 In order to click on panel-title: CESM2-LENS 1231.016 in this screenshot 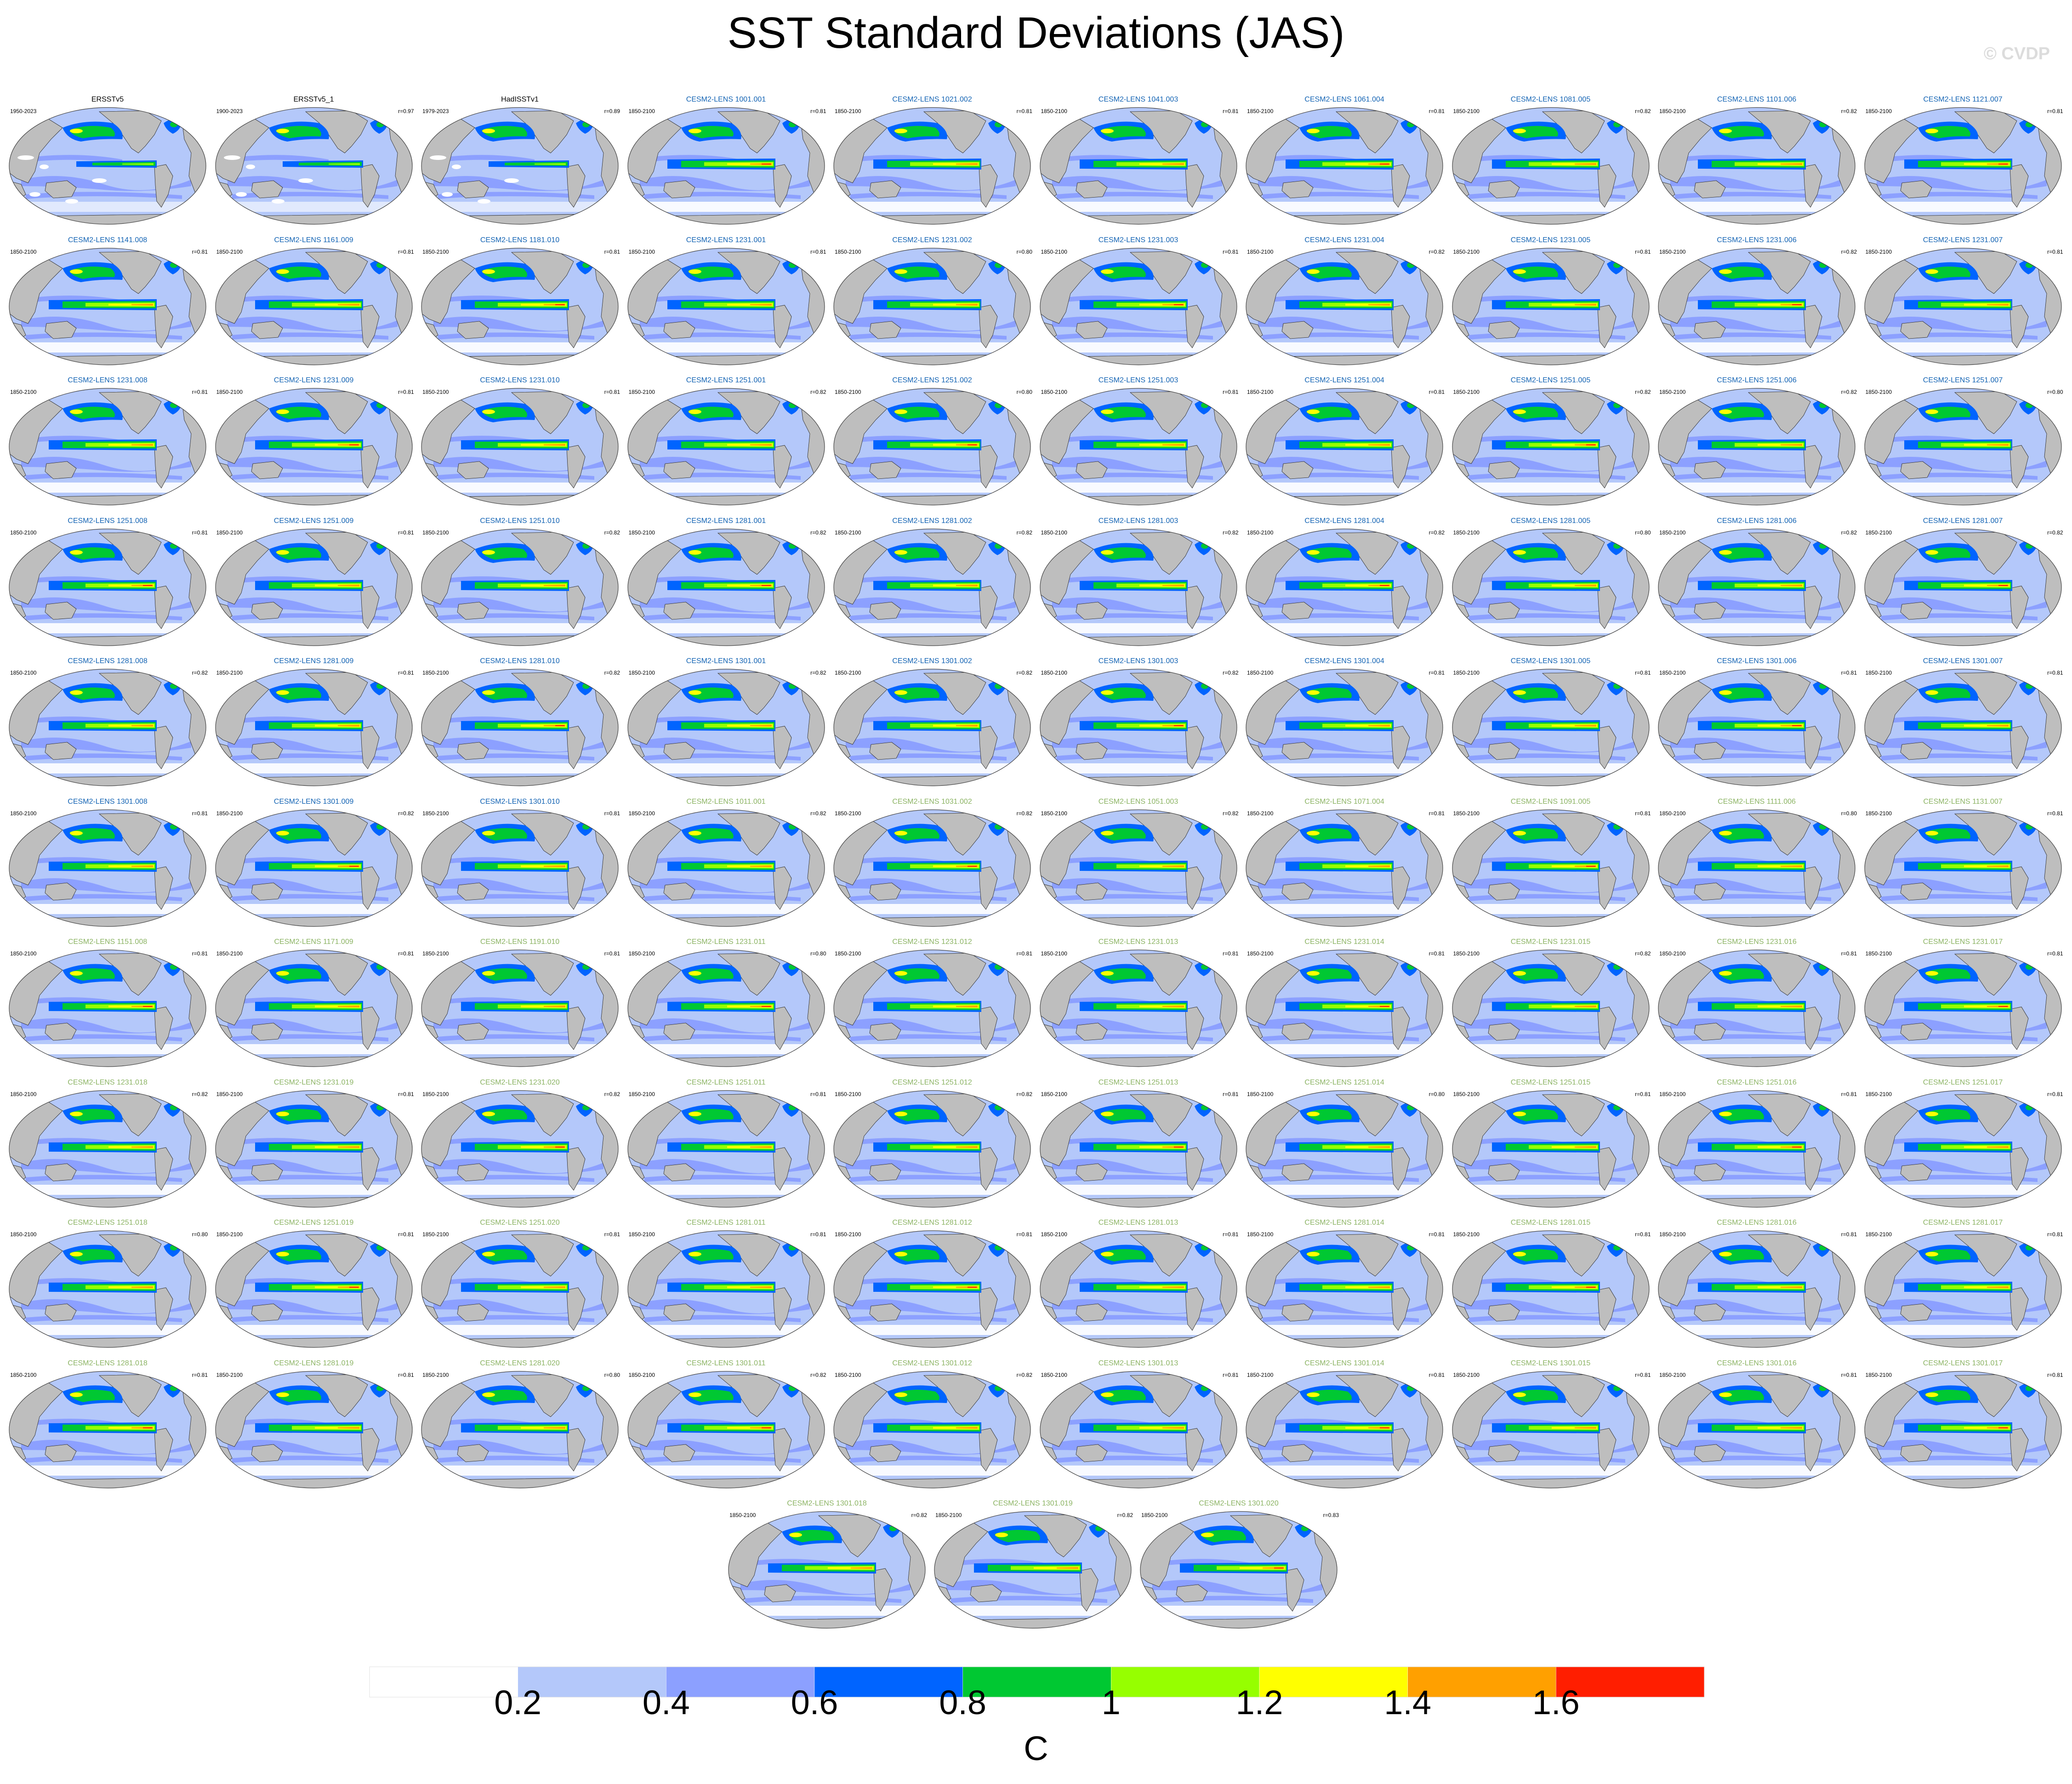, I will do `click(1757, 942)`.